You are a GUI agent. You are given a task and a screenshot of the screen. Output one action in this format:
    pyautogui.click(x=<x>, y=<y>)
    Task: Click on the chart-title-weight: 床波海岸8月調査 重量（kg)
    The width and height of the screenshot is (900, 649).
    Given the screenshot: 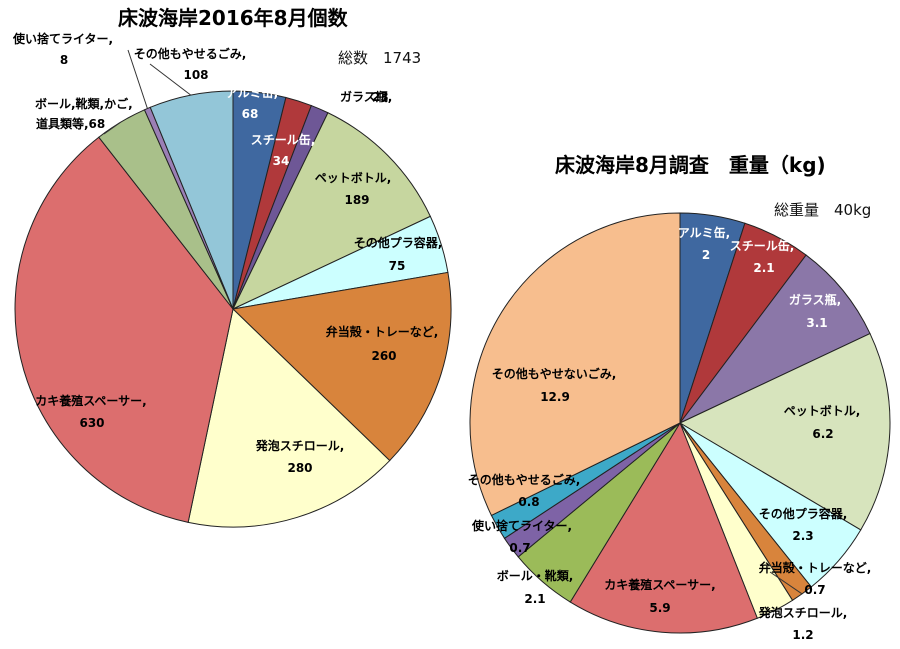 What is the action you would take?
    pyautogui.click(x=690, y=165)
    